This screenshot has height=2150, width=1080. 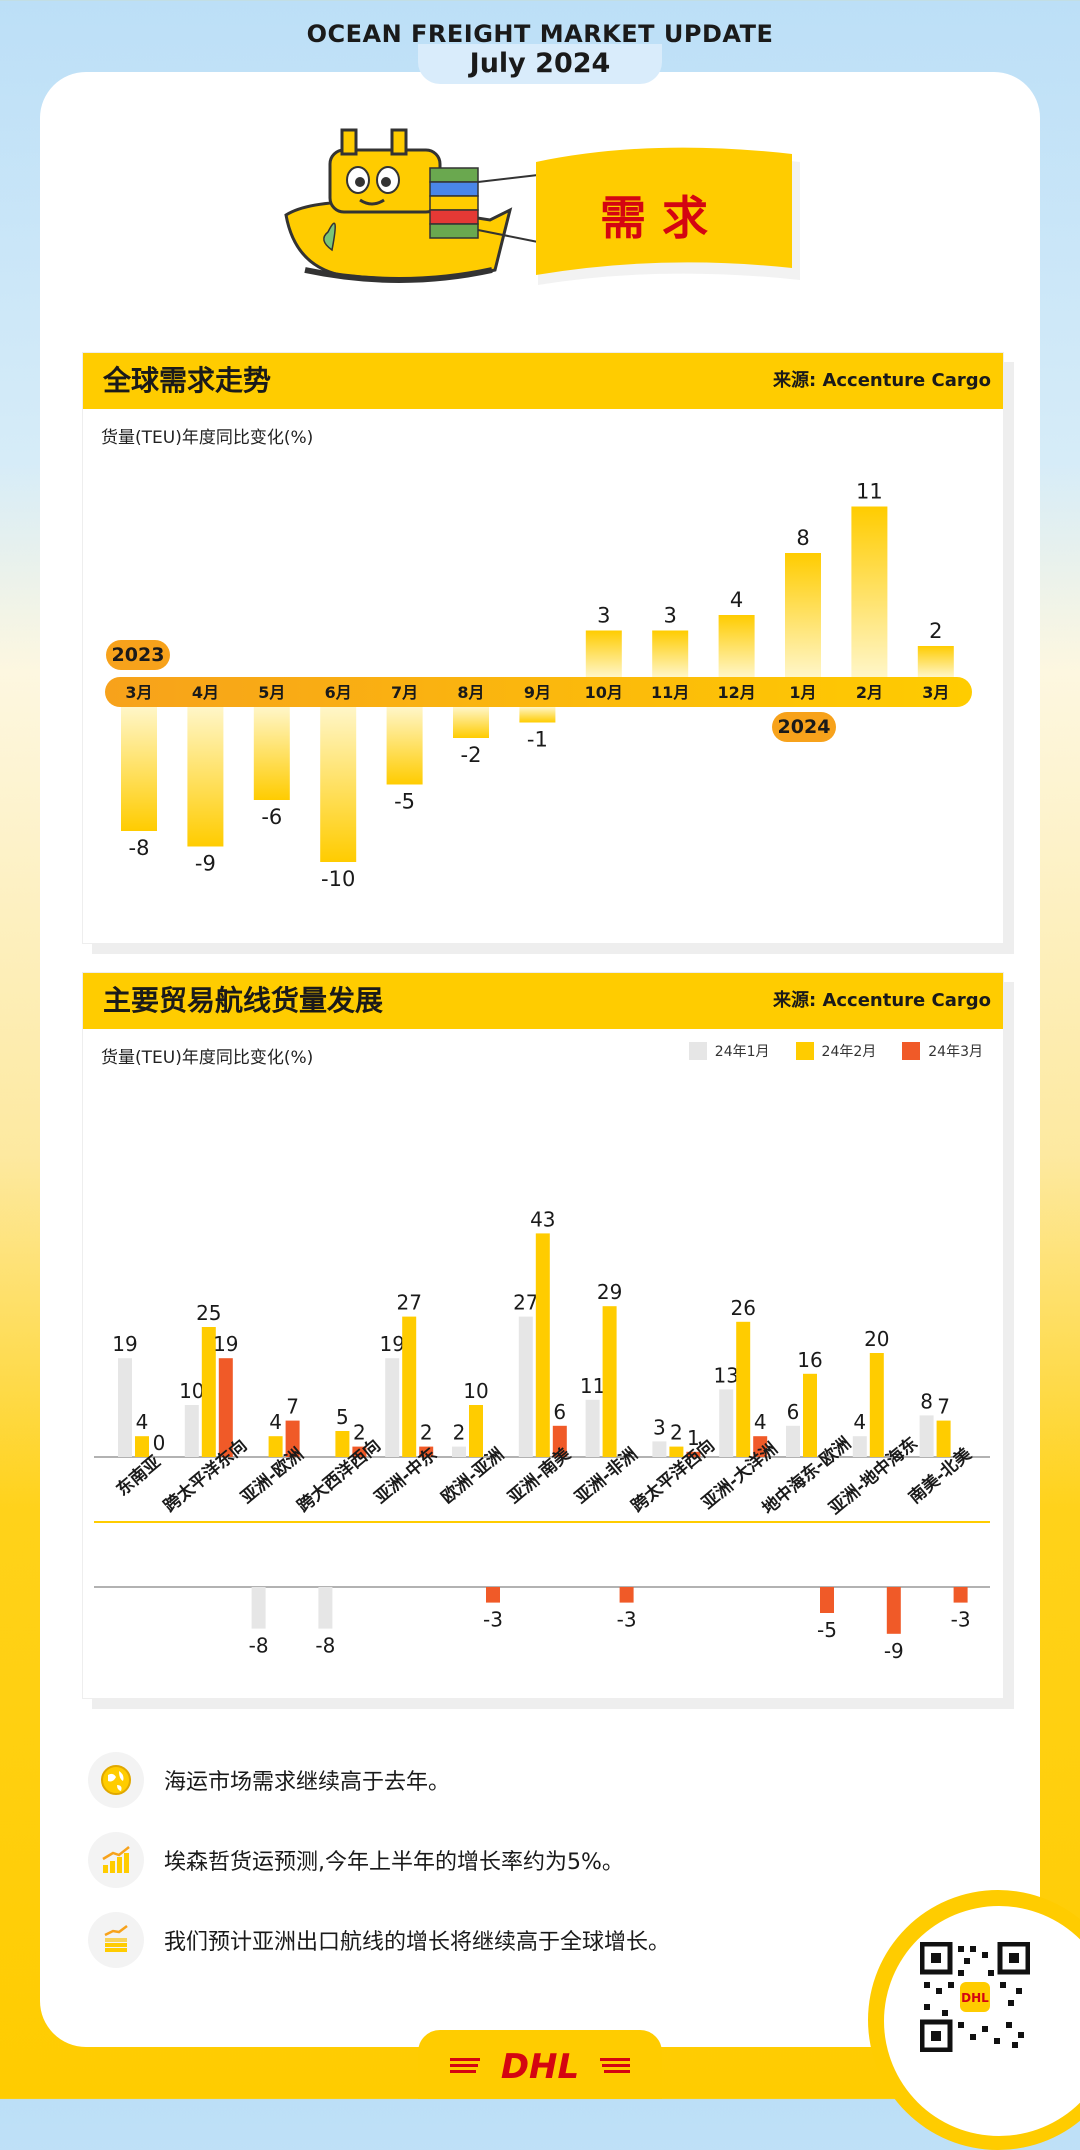 I want to click on growth-chart-icon, so click(x=116, y=1860).